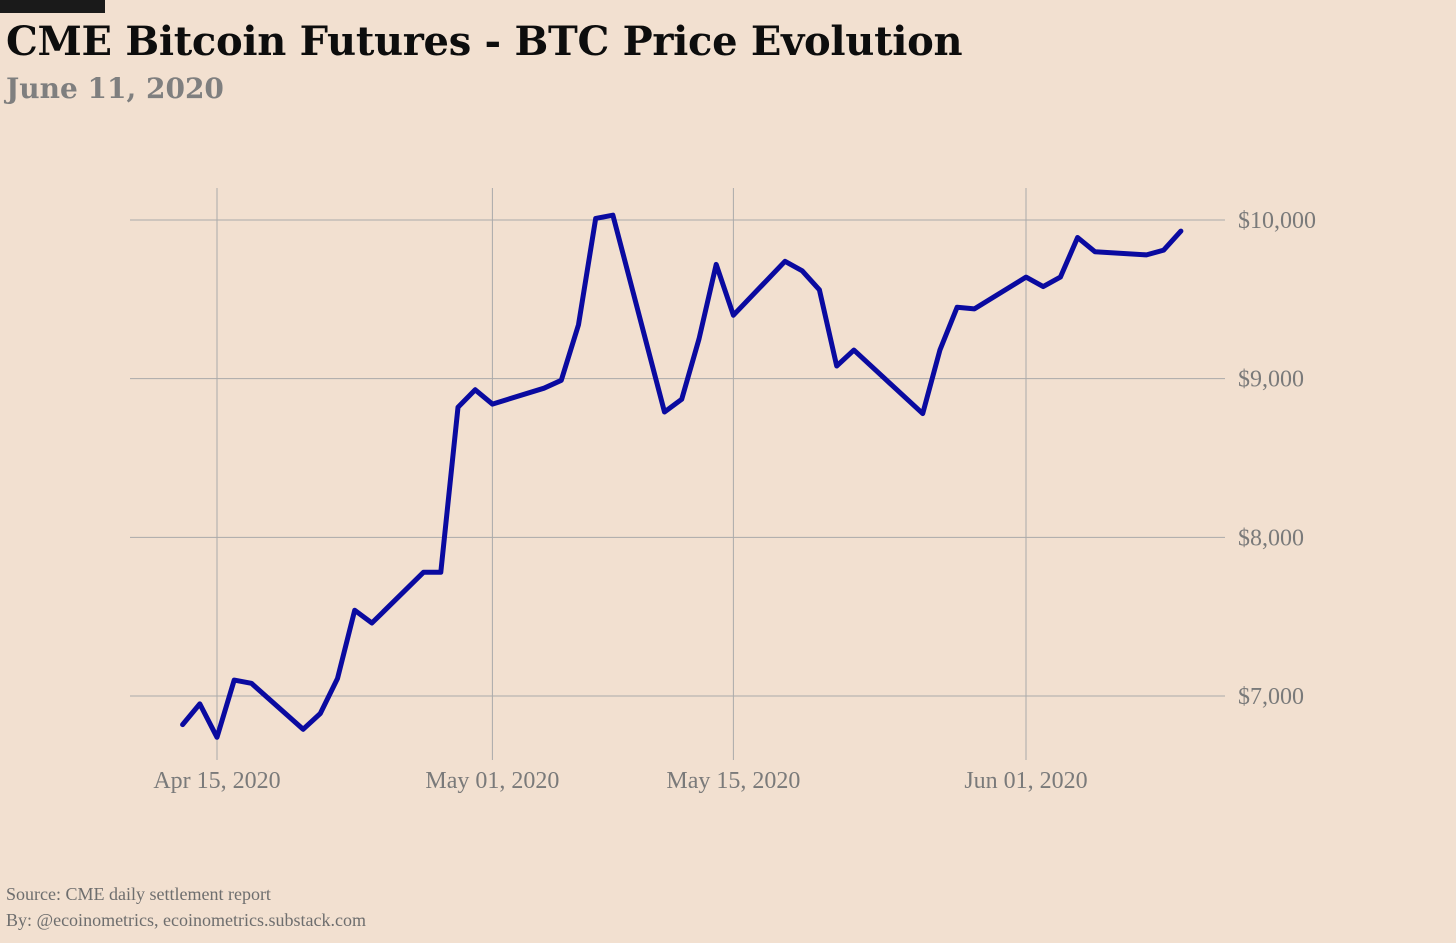 The width and height of the screenshot is (1456, 943). I want to click on x-tick-label: May 15, 2020, so click(733, 781).